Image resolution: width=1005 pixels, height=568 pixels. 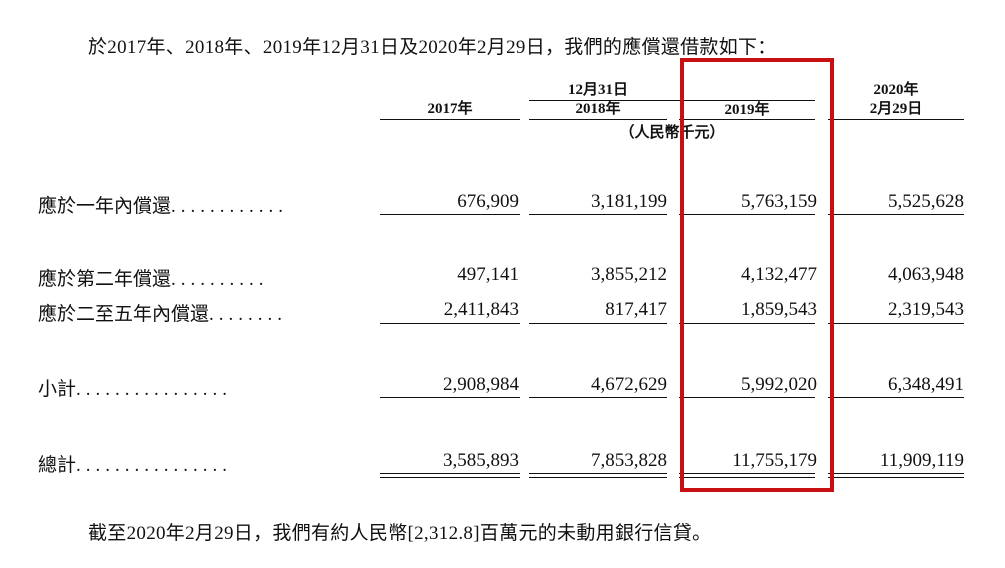 I want to click on header-group-rule, so click(x=672, y=100).